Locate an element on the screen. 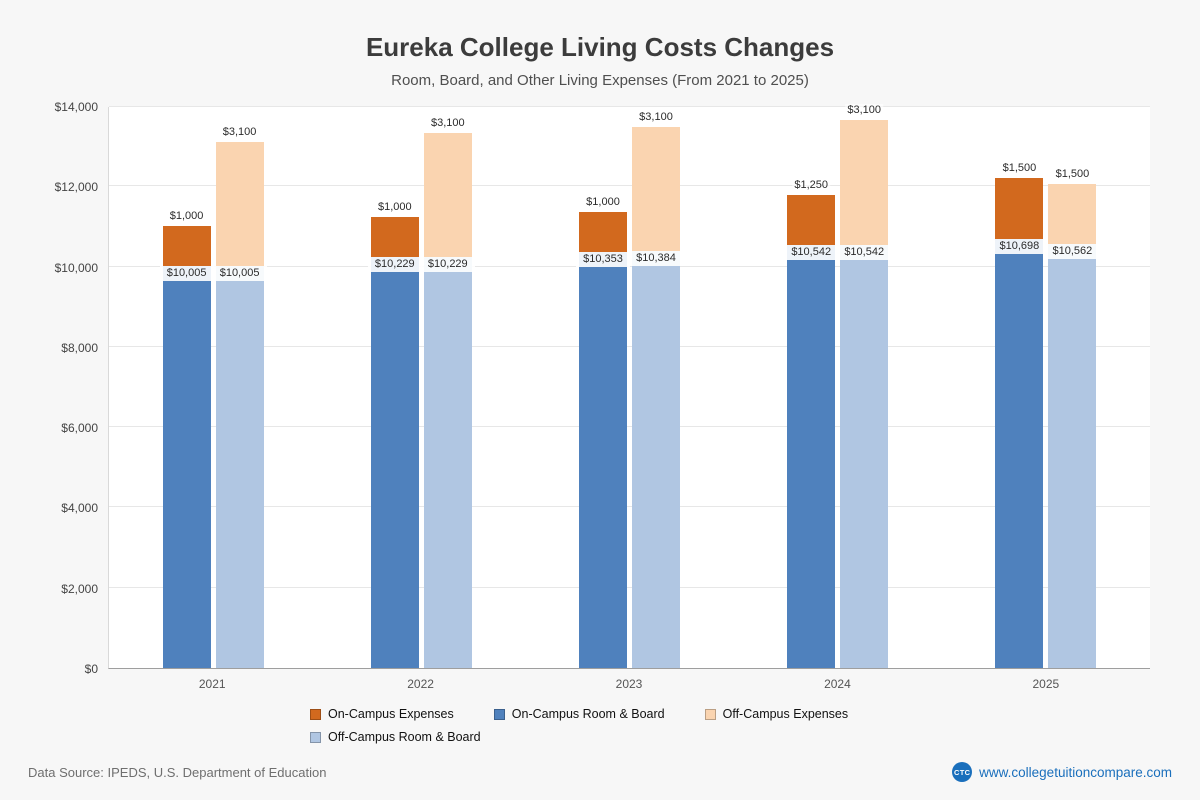 The height and width of the screenshot is (800, 1200). off-campus-bar: $3,100 $10,384 is located at coordinates (656, 387).